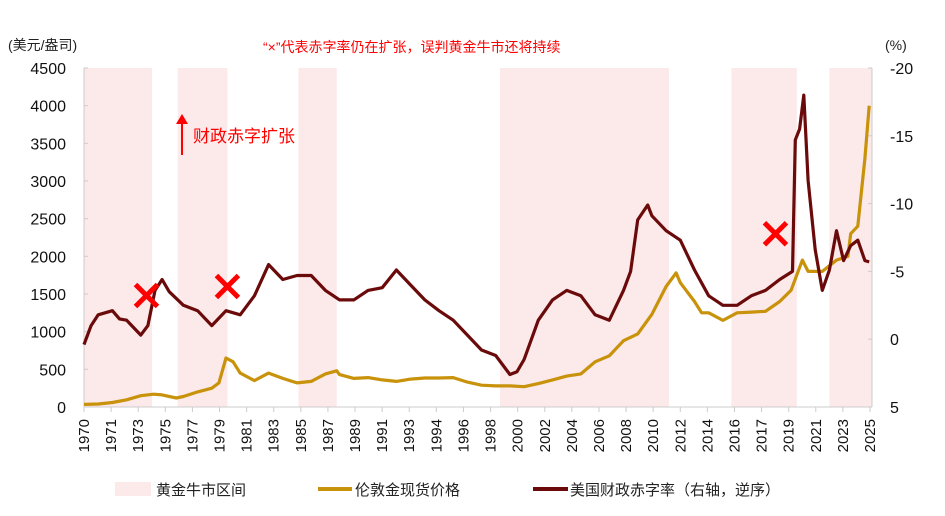 The height and width of the screenshot is (516, 945). I want to click on legend-swatch-band, so click(133, 489).